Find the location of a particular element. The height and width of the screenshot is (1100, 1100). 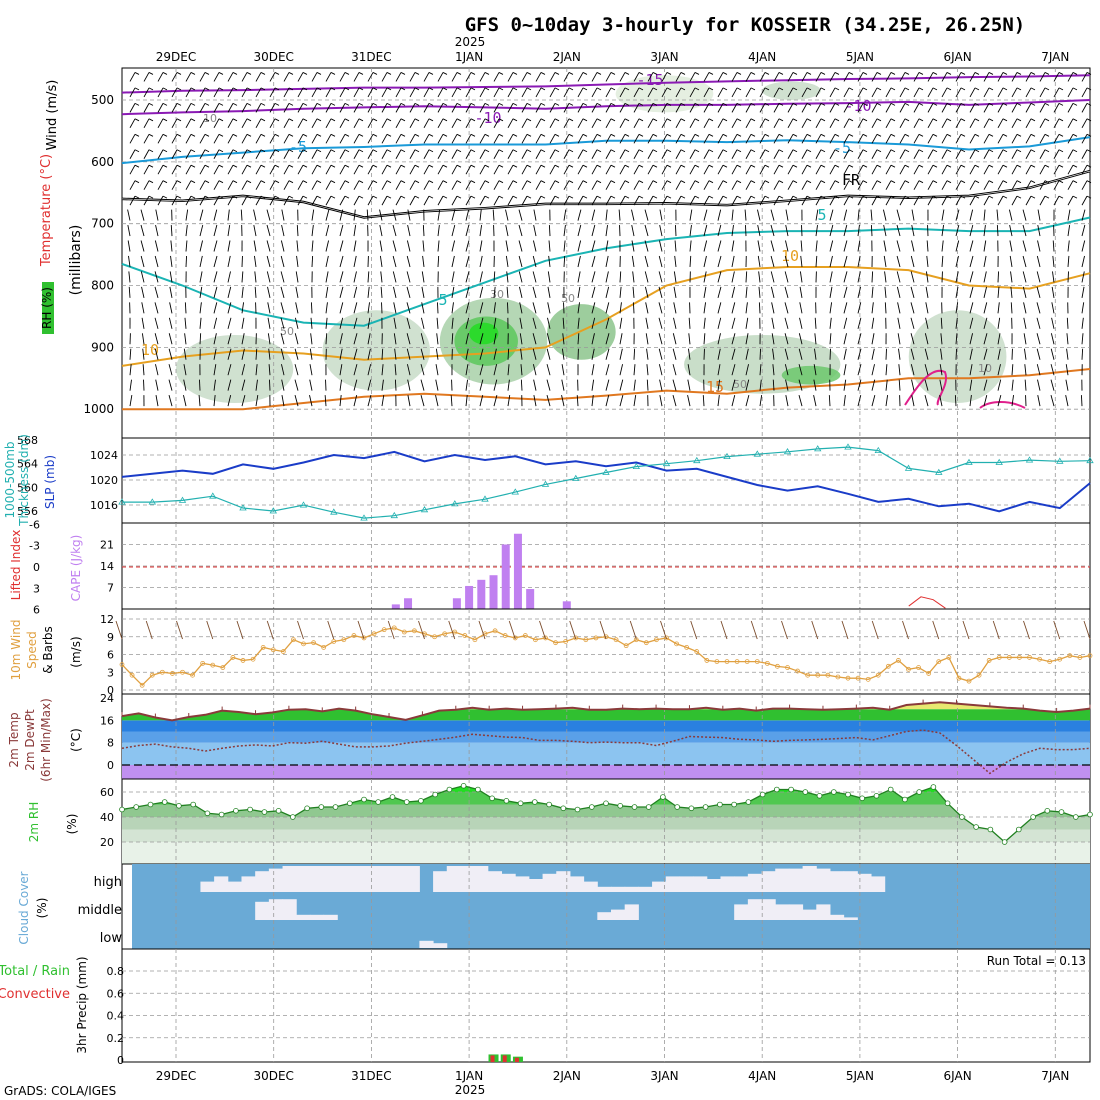

axis-label: 2m RH is located at coordinates (34, 822).